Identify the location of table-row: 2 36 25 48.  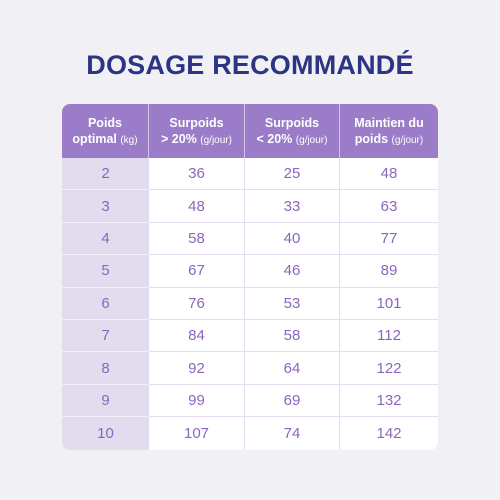
(250, 174).